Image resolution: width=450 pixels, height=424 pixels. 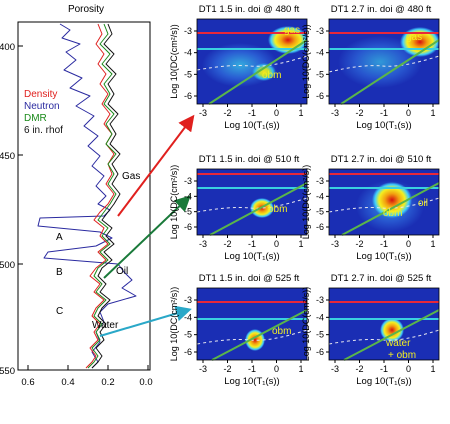 I want to click on depth-tick-label: 450, so click(x=7, y=156).